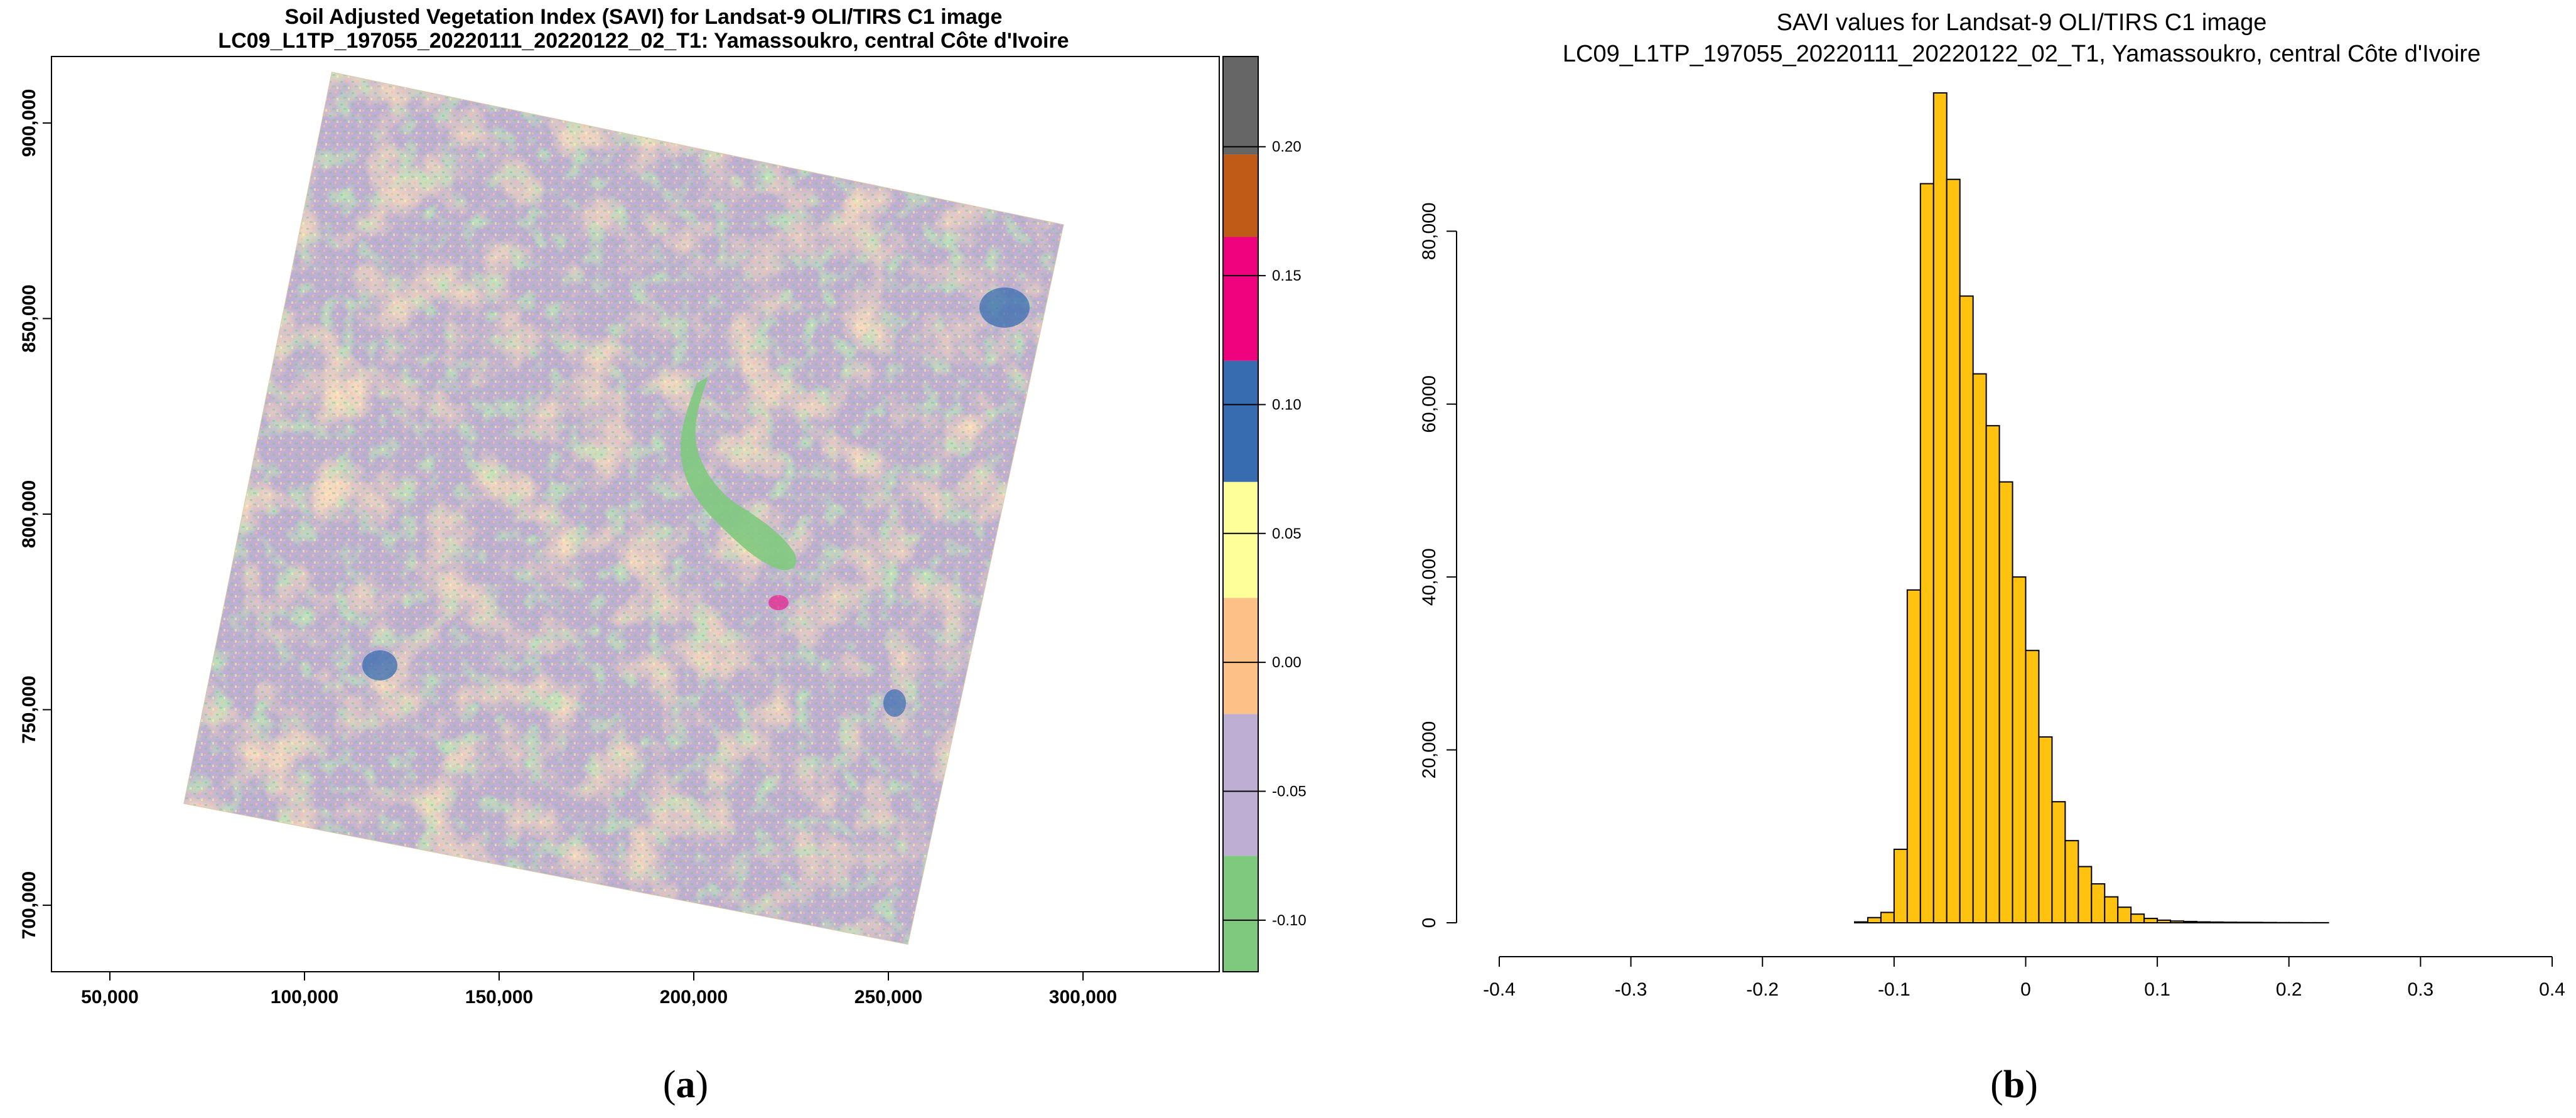 Image resolution: width=2576 pixels, height=1118 pixels. I want to click on histogram-y-tick-label: 20,000, so click(1430, 750).